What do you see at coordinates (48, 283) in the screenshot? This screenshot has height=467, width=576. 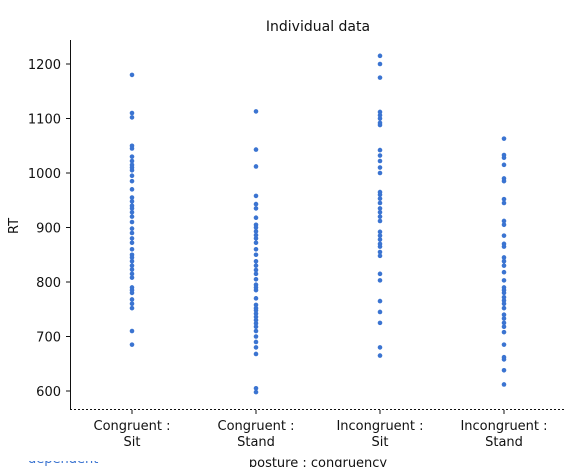 I see `y-tick-label: 800` at bounding box center [48, 283].